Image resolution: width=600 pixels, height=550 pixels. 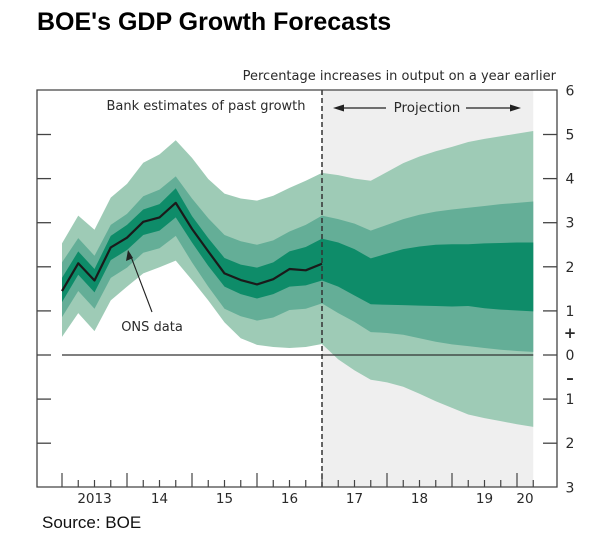 I want to click on x-tick-label: 17, so click(x=354, y=499).